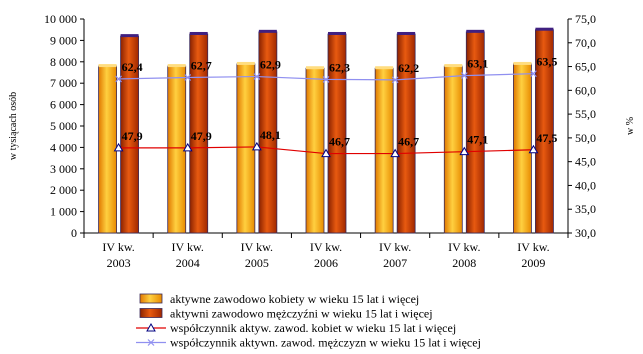 The image size is (643, 354). Describe the element at coordinates (585, 114) in the screenshot. I see `right-tick-label: 55,0` at that location.